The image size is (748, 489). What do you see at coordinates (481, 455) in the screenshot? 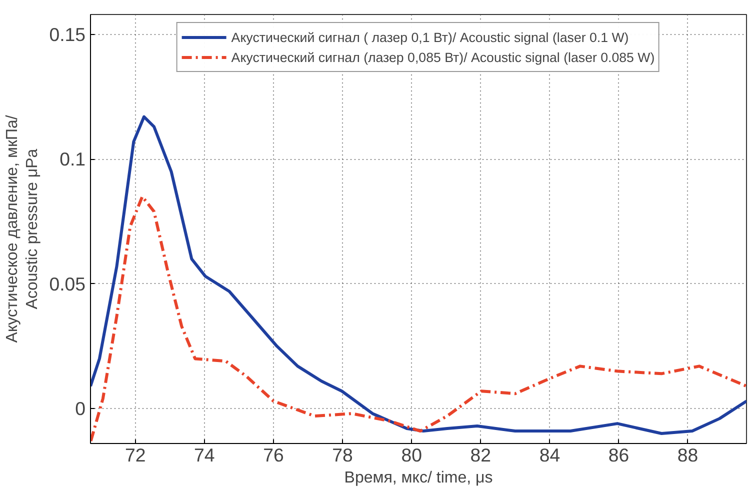
I see `x-tick-label: 82` at bounding box center [481, 455].